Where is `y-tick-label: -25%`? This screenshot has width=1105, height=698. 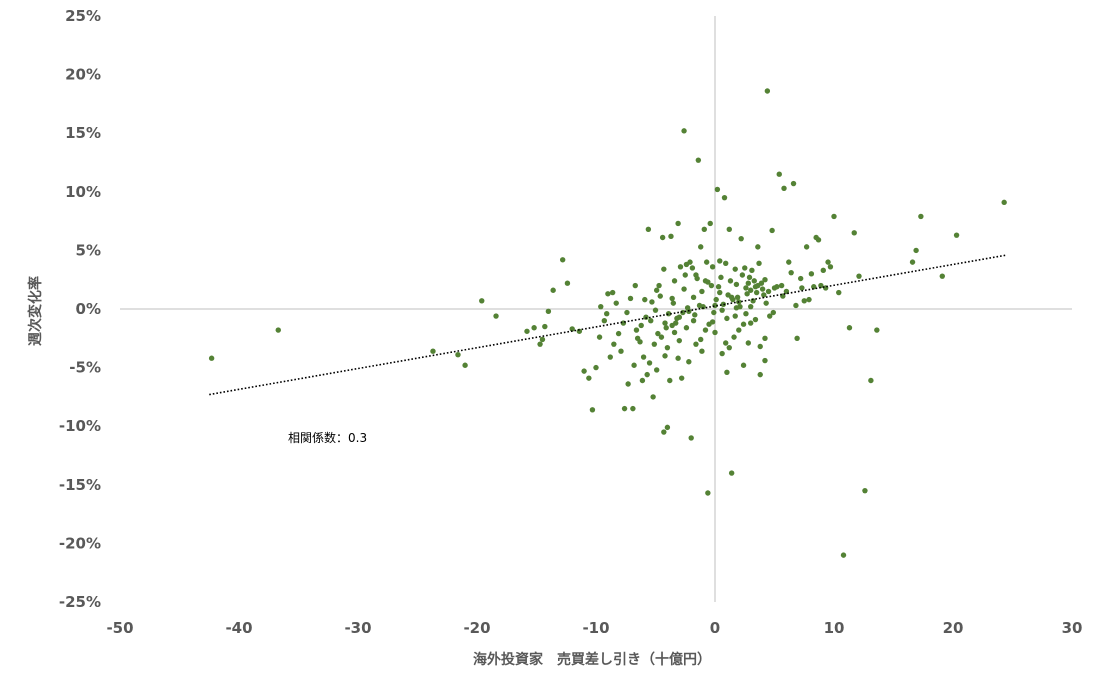 y-tick-label: -25% is located at coordinates (80, 602).